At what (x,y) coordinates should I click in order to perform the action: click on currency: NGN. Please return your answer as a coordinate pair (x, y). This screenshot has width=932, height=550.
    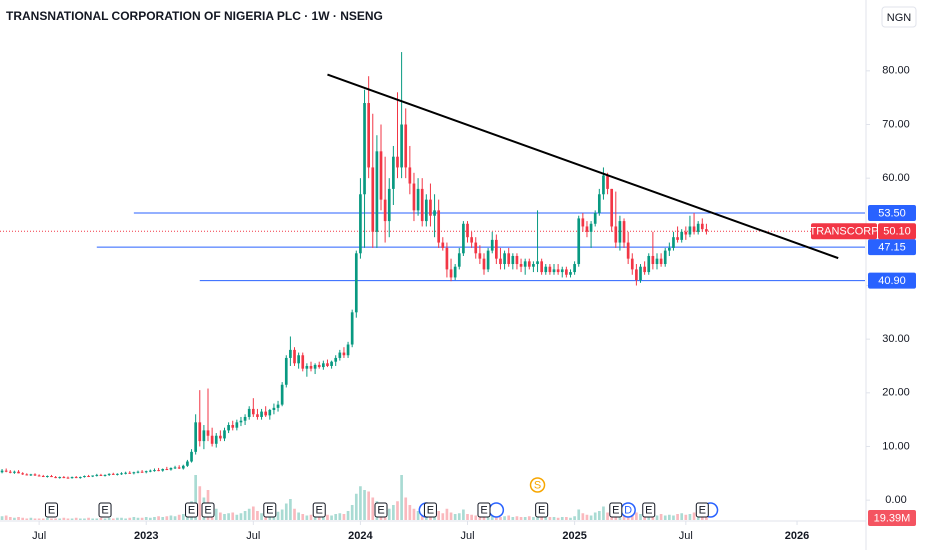
    Looking at the image, I should click on (899, 18).